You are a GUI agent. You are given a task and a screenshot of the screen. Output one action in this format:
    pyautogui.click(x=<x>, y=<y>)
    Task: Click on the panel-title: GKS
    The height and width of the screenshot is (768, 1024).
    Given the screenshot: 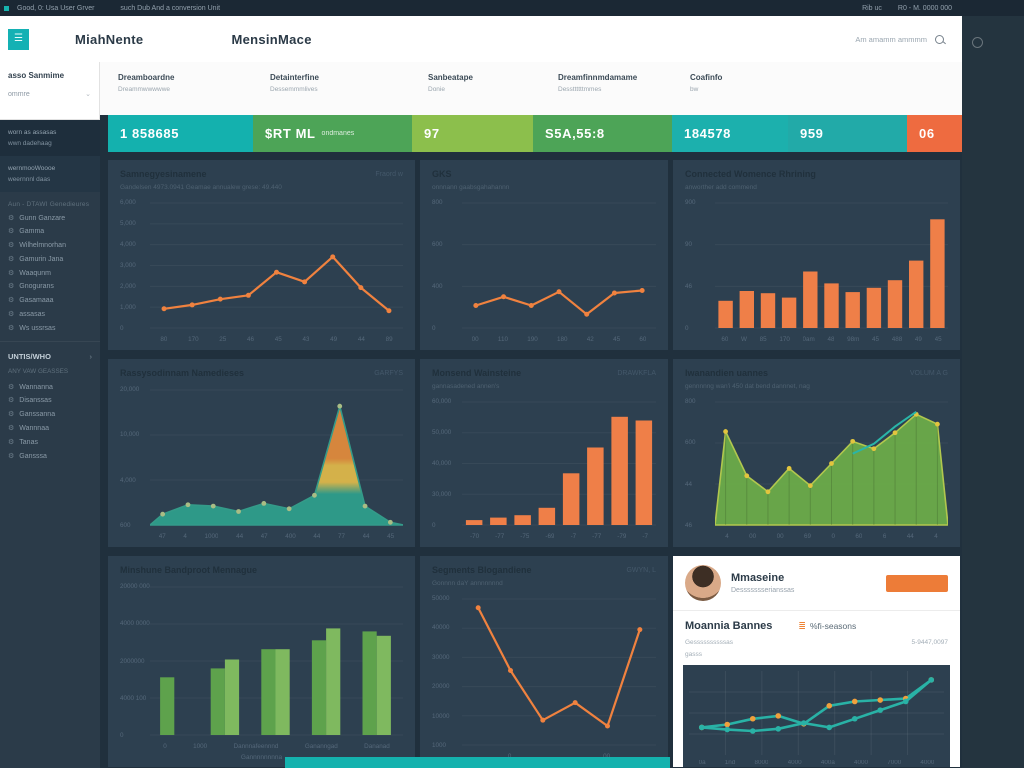 What is the action you would take?
    pyautogui.click(x=442, y=174)
    